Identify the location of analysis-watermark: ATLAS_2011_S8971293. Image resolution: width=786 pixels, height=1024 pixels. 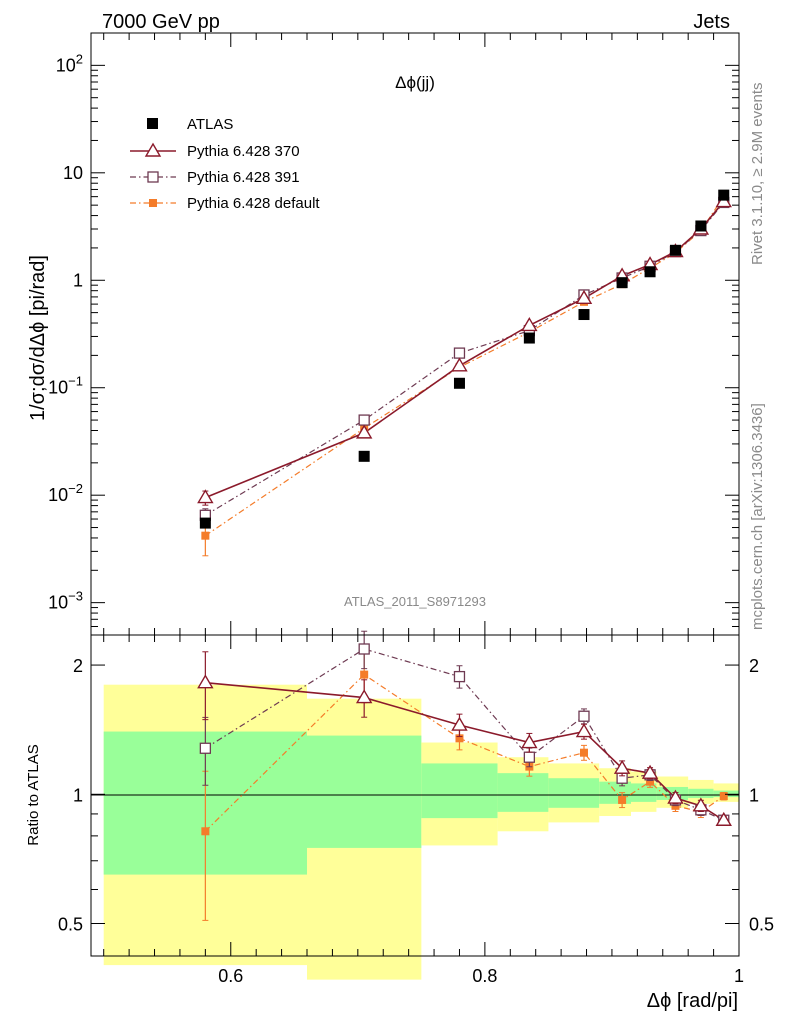
(415, 601).